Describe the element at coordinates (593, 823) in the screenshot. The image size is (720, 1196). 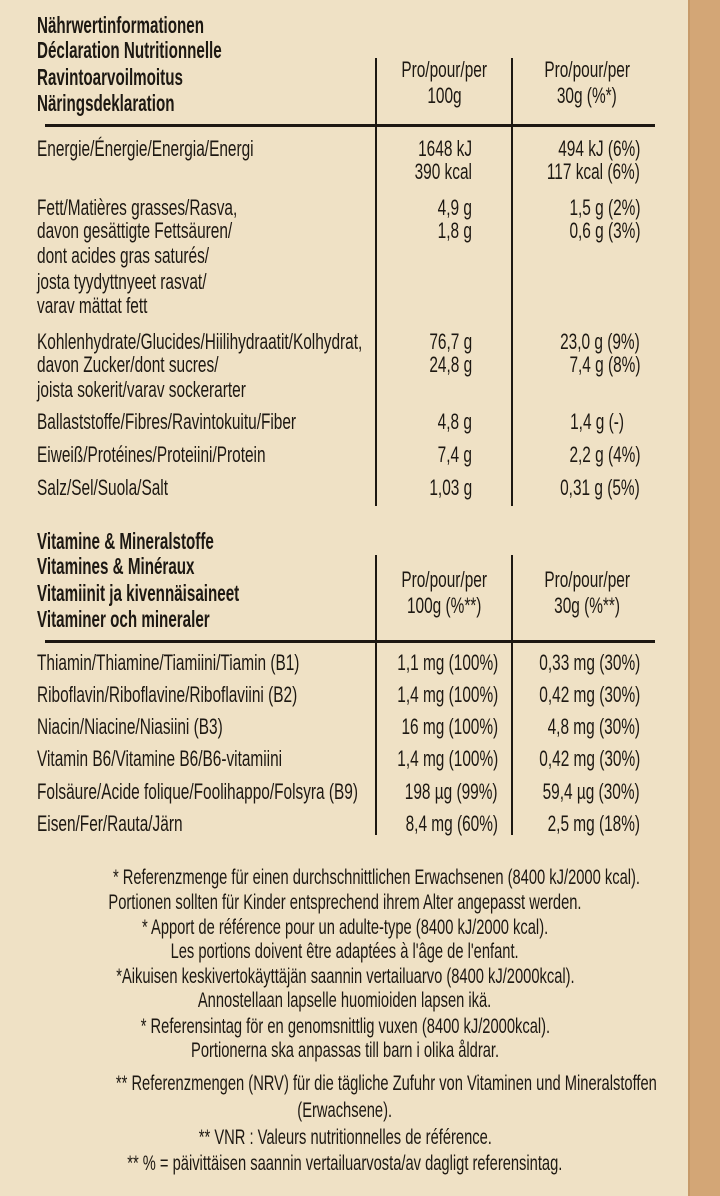
I see `vitamin-per30: 2,5 mg (18%)` at that location.